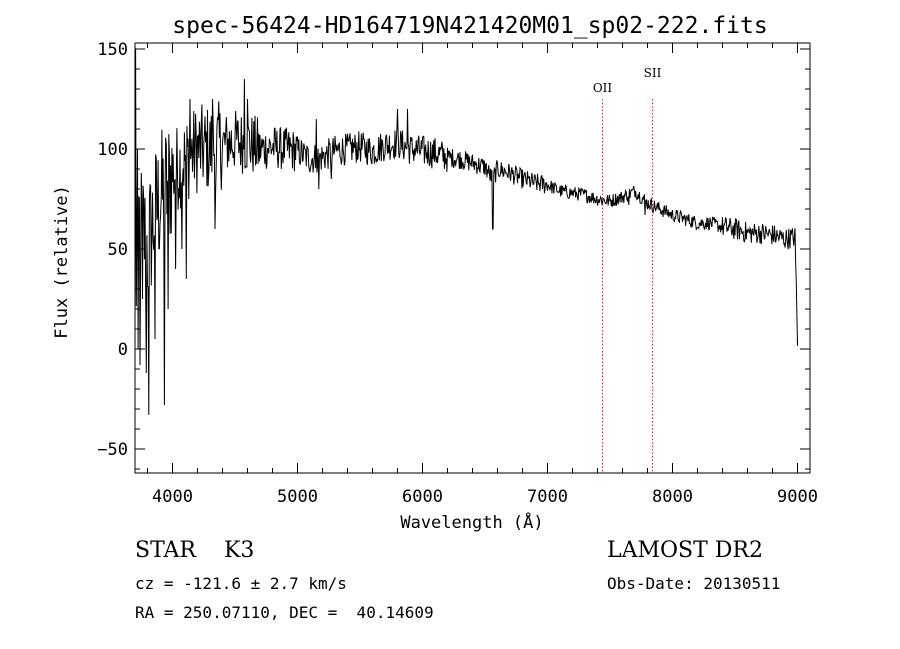 The image size is (900, 649). I want to click on survey-label: LAMOST DR2, so click(685, 550).